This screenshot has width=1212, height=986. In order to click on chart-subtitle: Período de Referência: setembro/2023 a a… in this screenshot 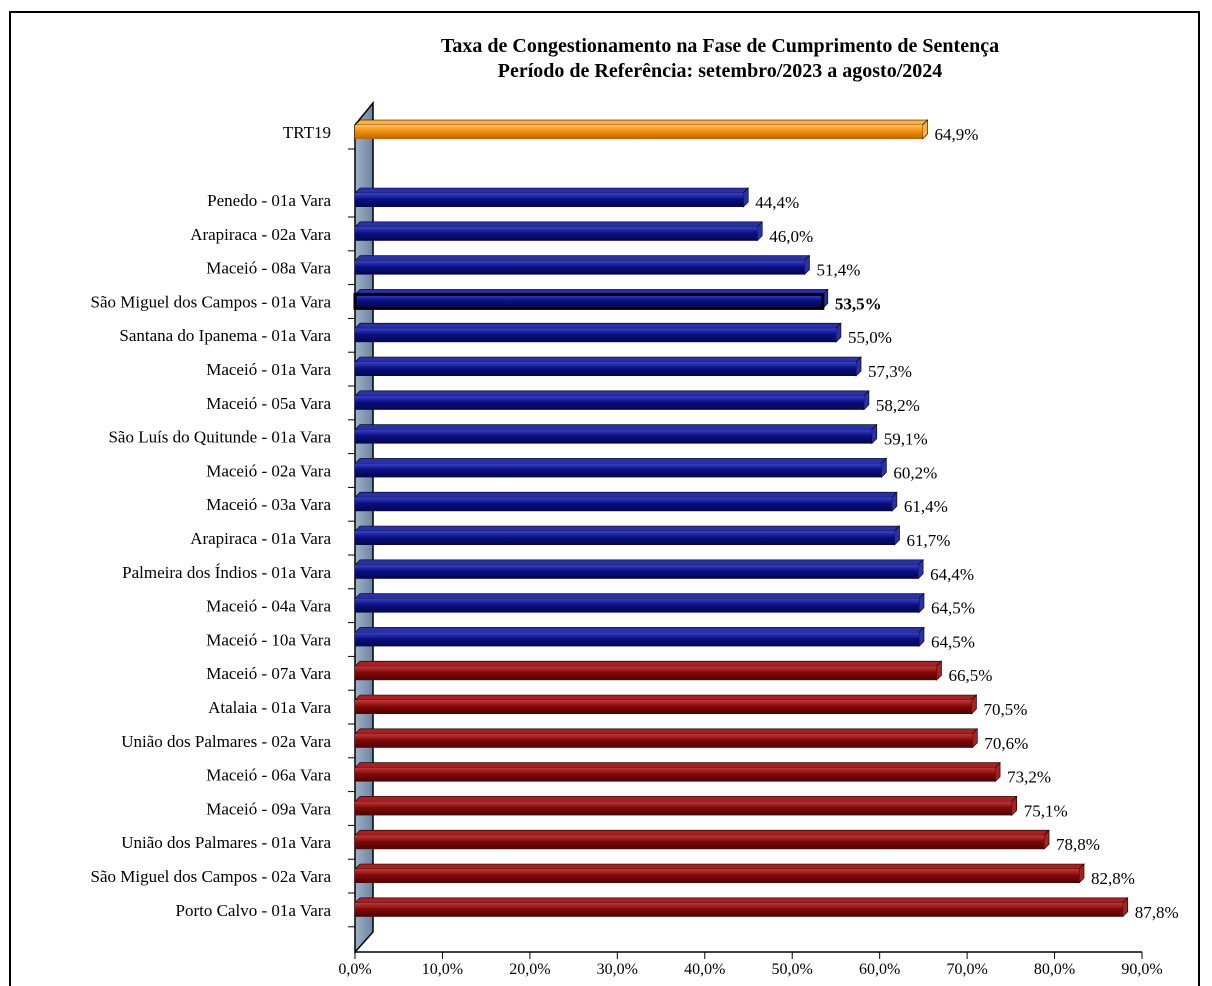, I will do `click(720, 71)`.